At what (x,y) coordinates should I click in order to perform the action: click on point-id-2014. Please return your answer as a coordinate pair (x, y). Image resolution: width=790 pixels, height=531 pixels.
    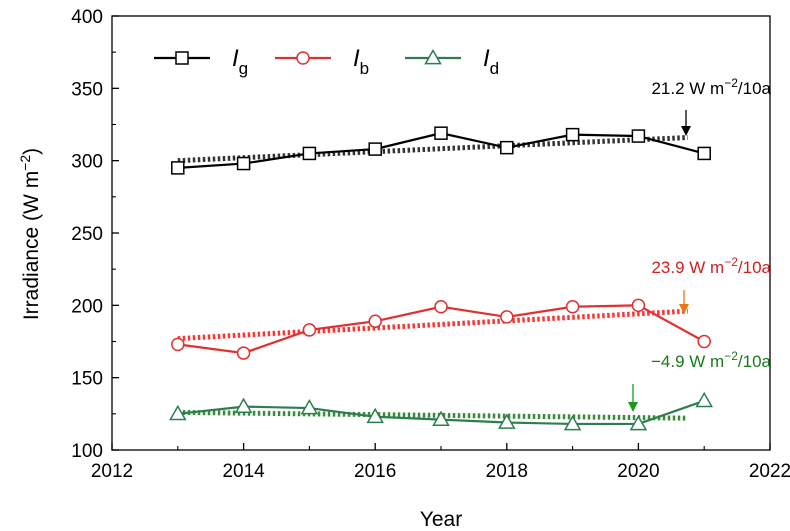
    Looking at the image, I should click on (243, 405).